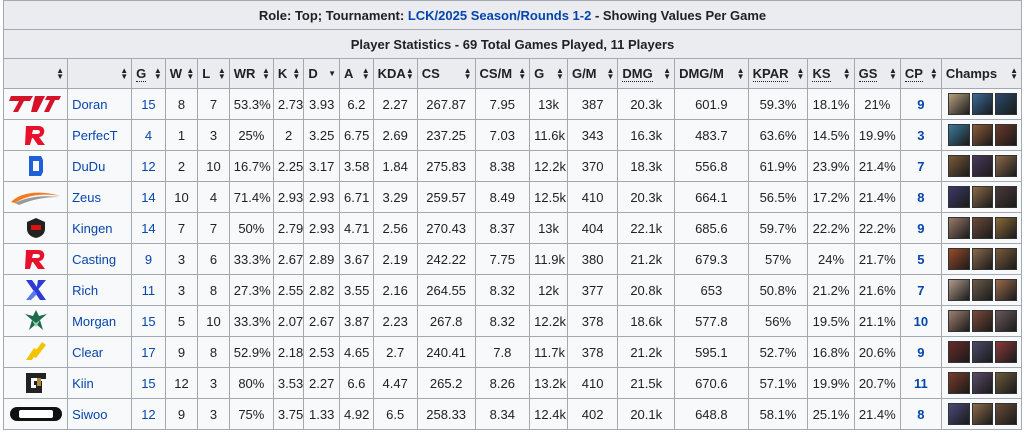 The width and height of the screenshot is (1025, 444). Describe the element at coordinates (322, 73) in the screenshot. I see `header-deaths: D ▼` at that location.